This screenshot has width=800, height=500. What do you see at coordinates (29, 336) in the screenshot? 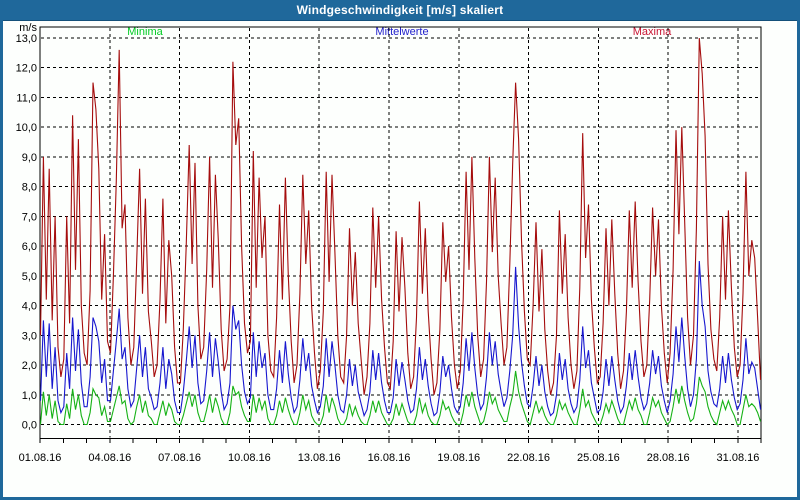
I see `y-tick-label: 3,0` at bounding box center [29, 336].